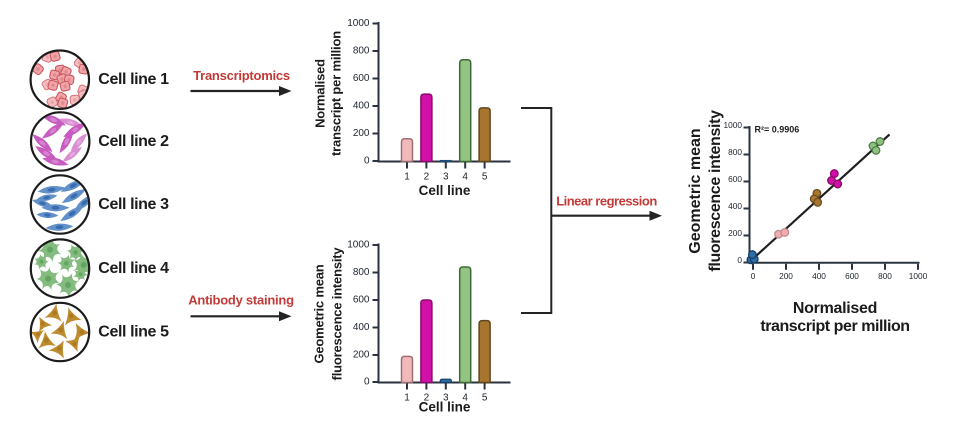 The height and width of the screenshot is (434, 960). Describe the element at coordinates (133, 79) in the screenshot. I see `svg-text: Cell line 1` at that location.